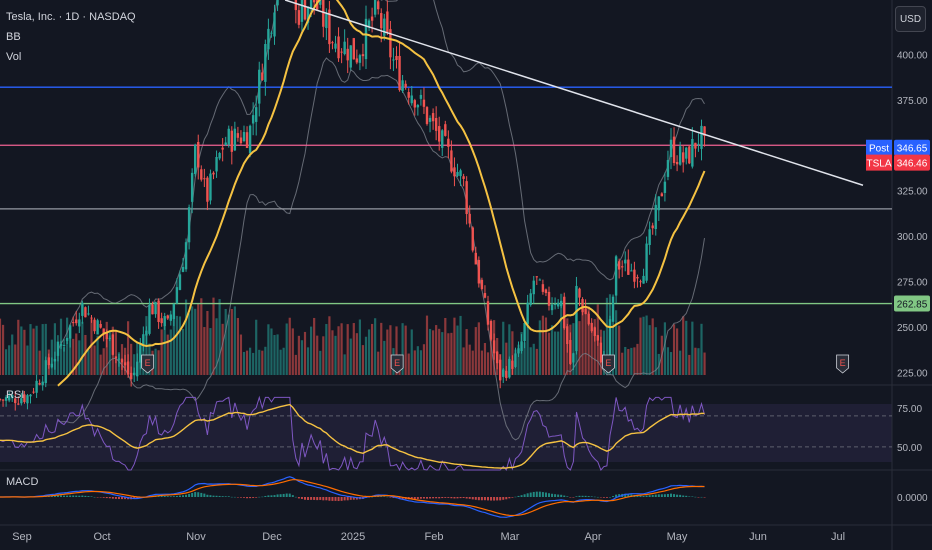 Image resolution: width=932 pixels, height=550 pixels. What do you see at coordinates (352, 436) in the screenshot?
I see `rsi-ma-line` at bounding box center [352, 436].